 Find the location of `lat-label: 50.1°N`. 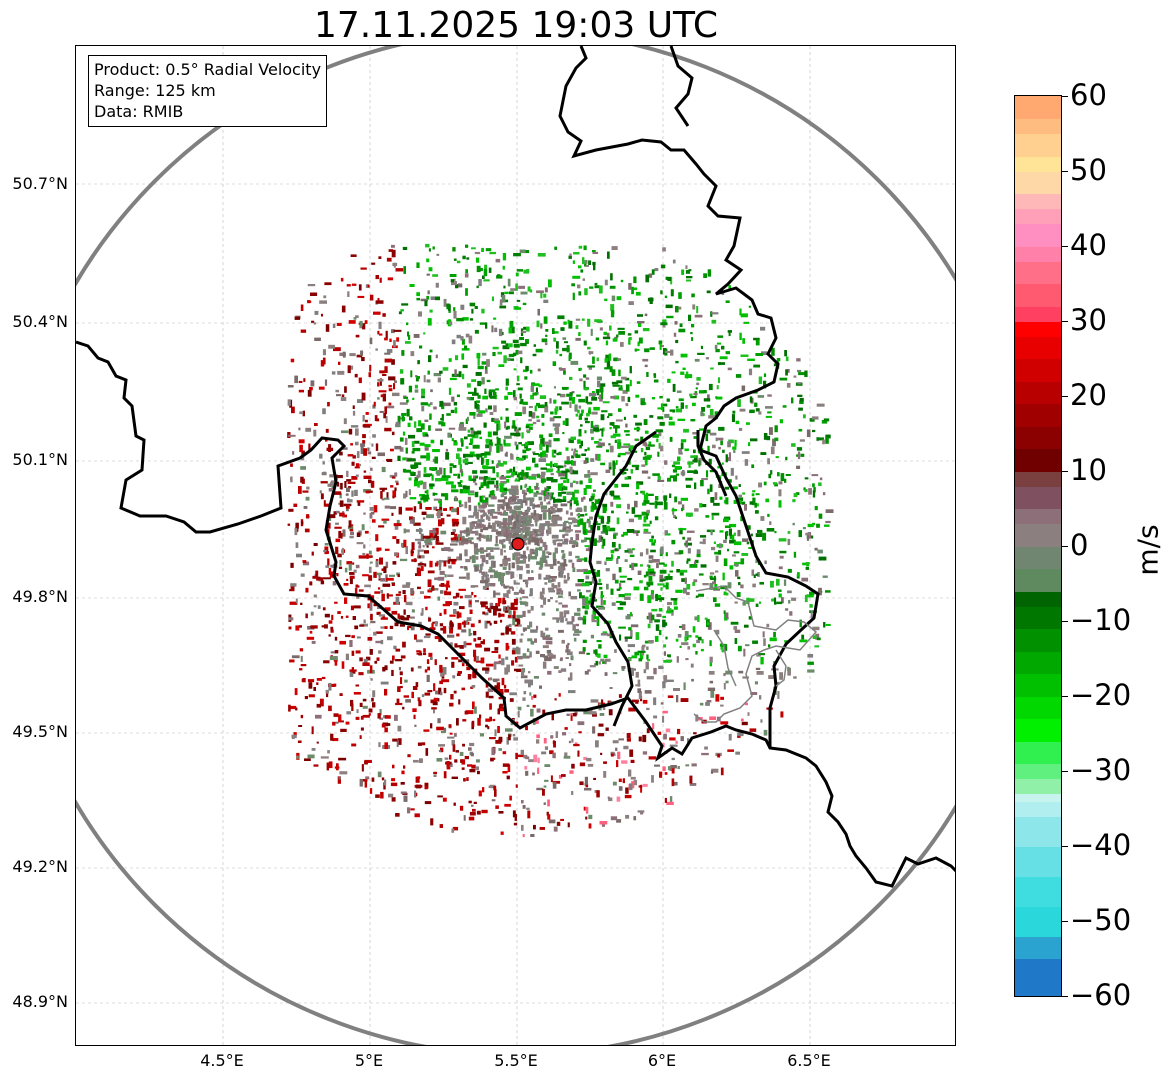

lat-label: 50.1°N is located at coordinates (40, 459).